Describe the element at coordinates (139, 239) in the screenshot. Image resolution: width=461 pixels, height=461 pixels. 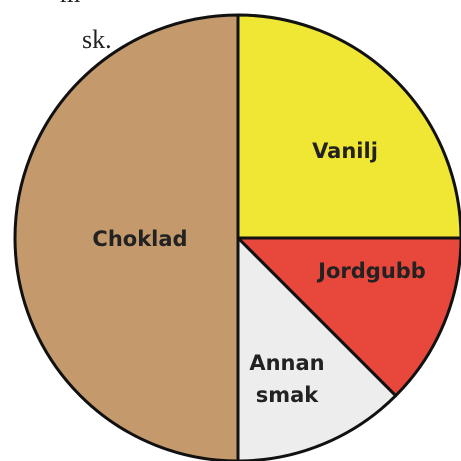
I see `slice-label: Choklad` at that location.